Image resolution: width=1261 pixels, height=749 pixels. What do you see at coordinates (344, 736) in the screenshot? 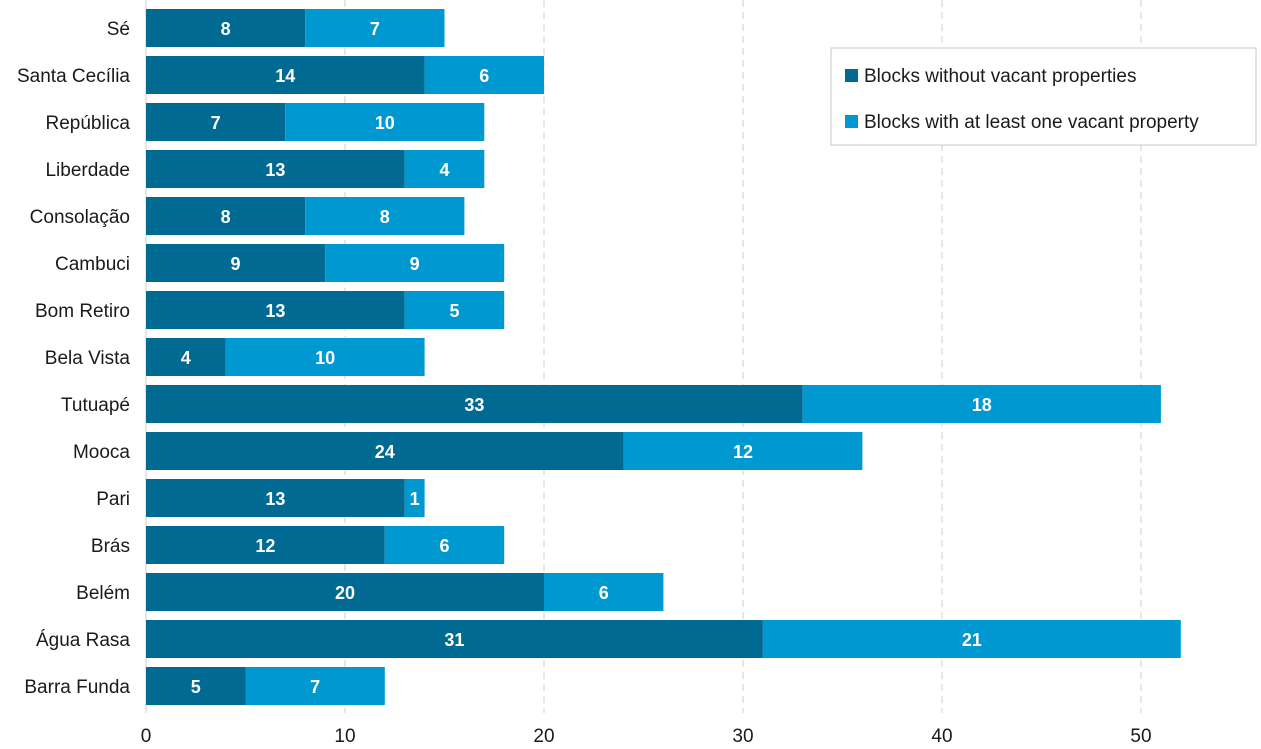
I see `x-tick-label: 10` at bounding box center [344, 736].